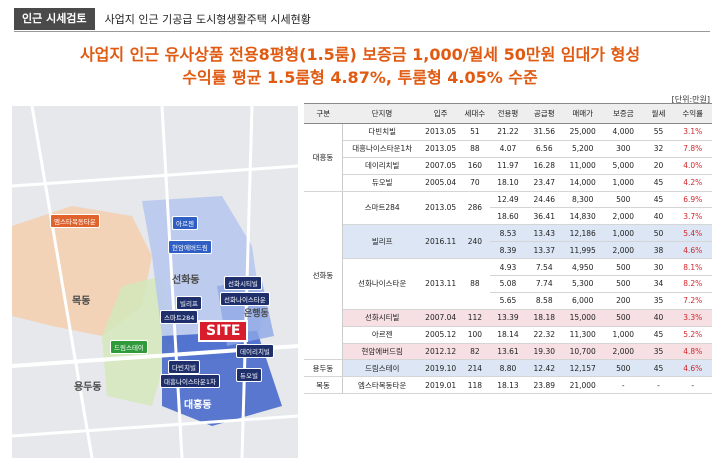 This screenshot has height=463, width=720. I want to click on table-row: 선화시티빌 2007.04 112 13.39 18.18 15,000 500 40 3.3%, so click(508, 318).